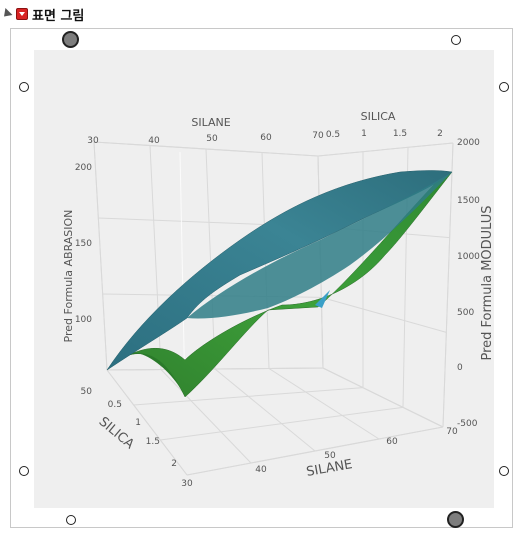 The image size is (519, 537). I want to click on tick-modulus: 1000, so click(468, 257).